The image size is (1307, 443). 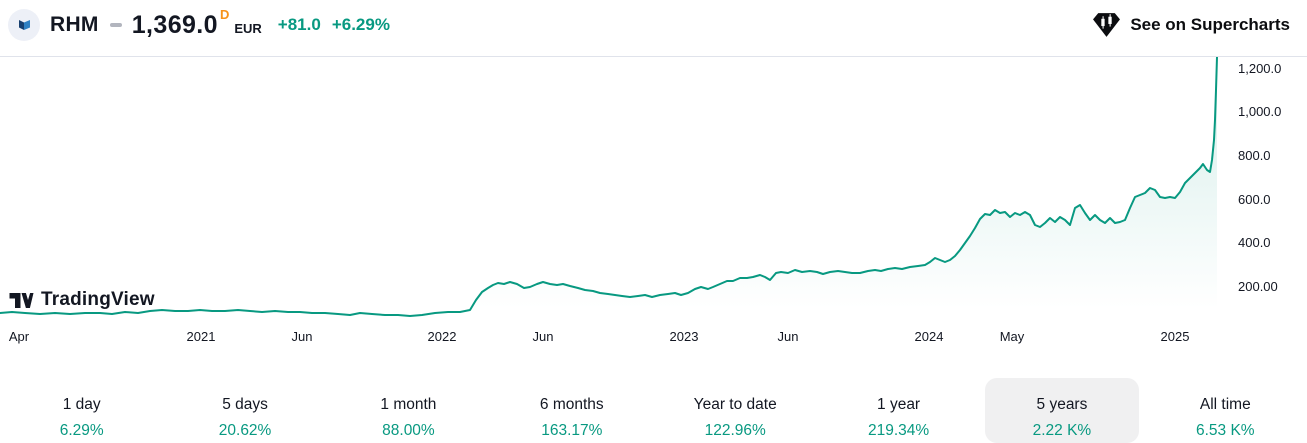 I want to click on range-button-1-month: 1 month 88.00%, so click(x=408, y=410).